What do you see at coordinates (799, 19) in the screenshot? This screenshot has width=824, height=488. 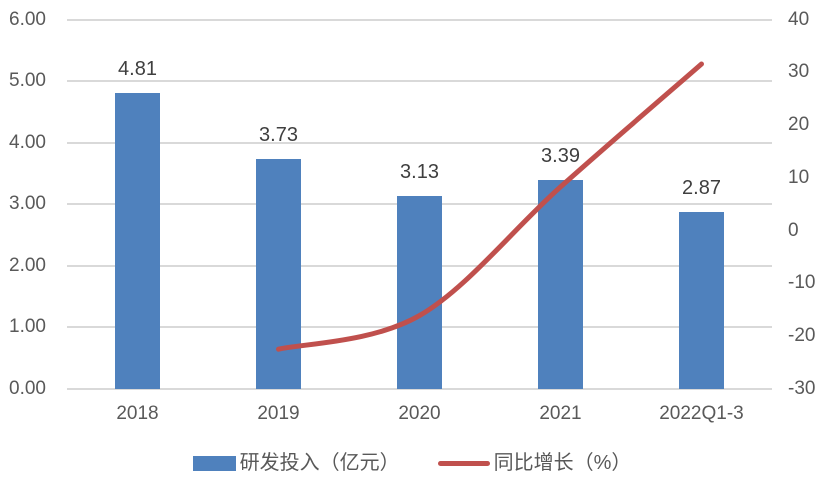 I see `right-axis-tick-label: 40` at bounding box center [799, 19].